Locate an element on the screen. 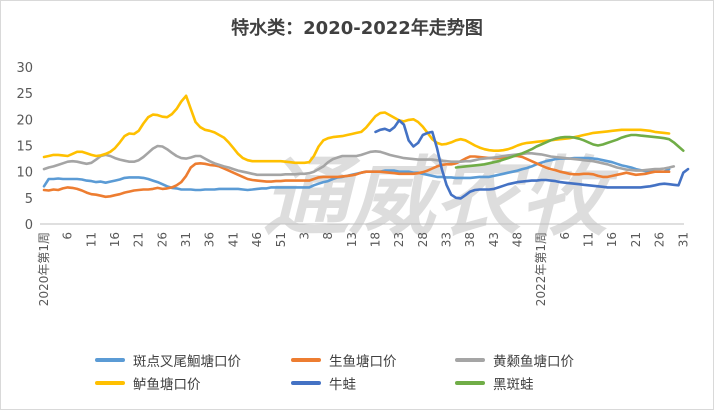  y-tick-label: 0 is located at coordinates (29, 225).